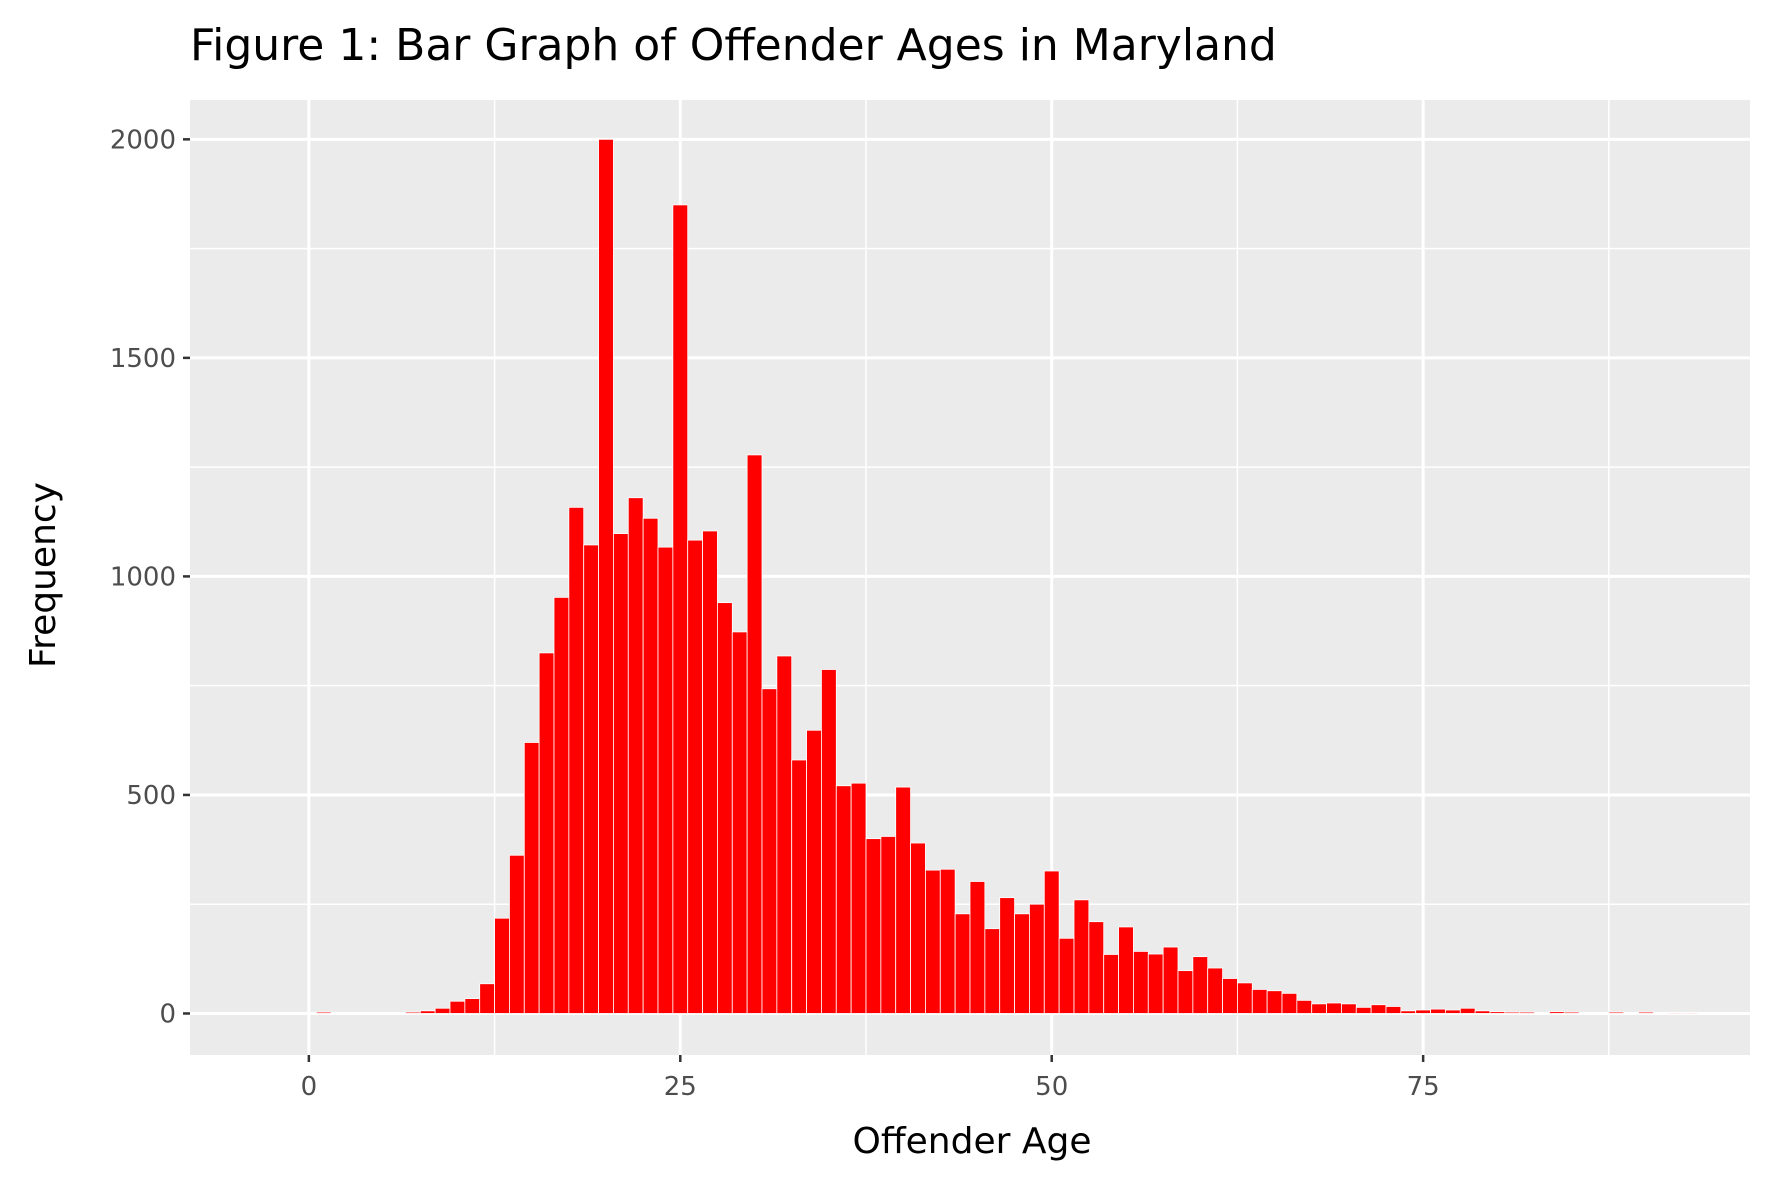  Describe the element at coordinates (1423, 1087) in the screenshot. I see `x-tick-label: 75` at that location.